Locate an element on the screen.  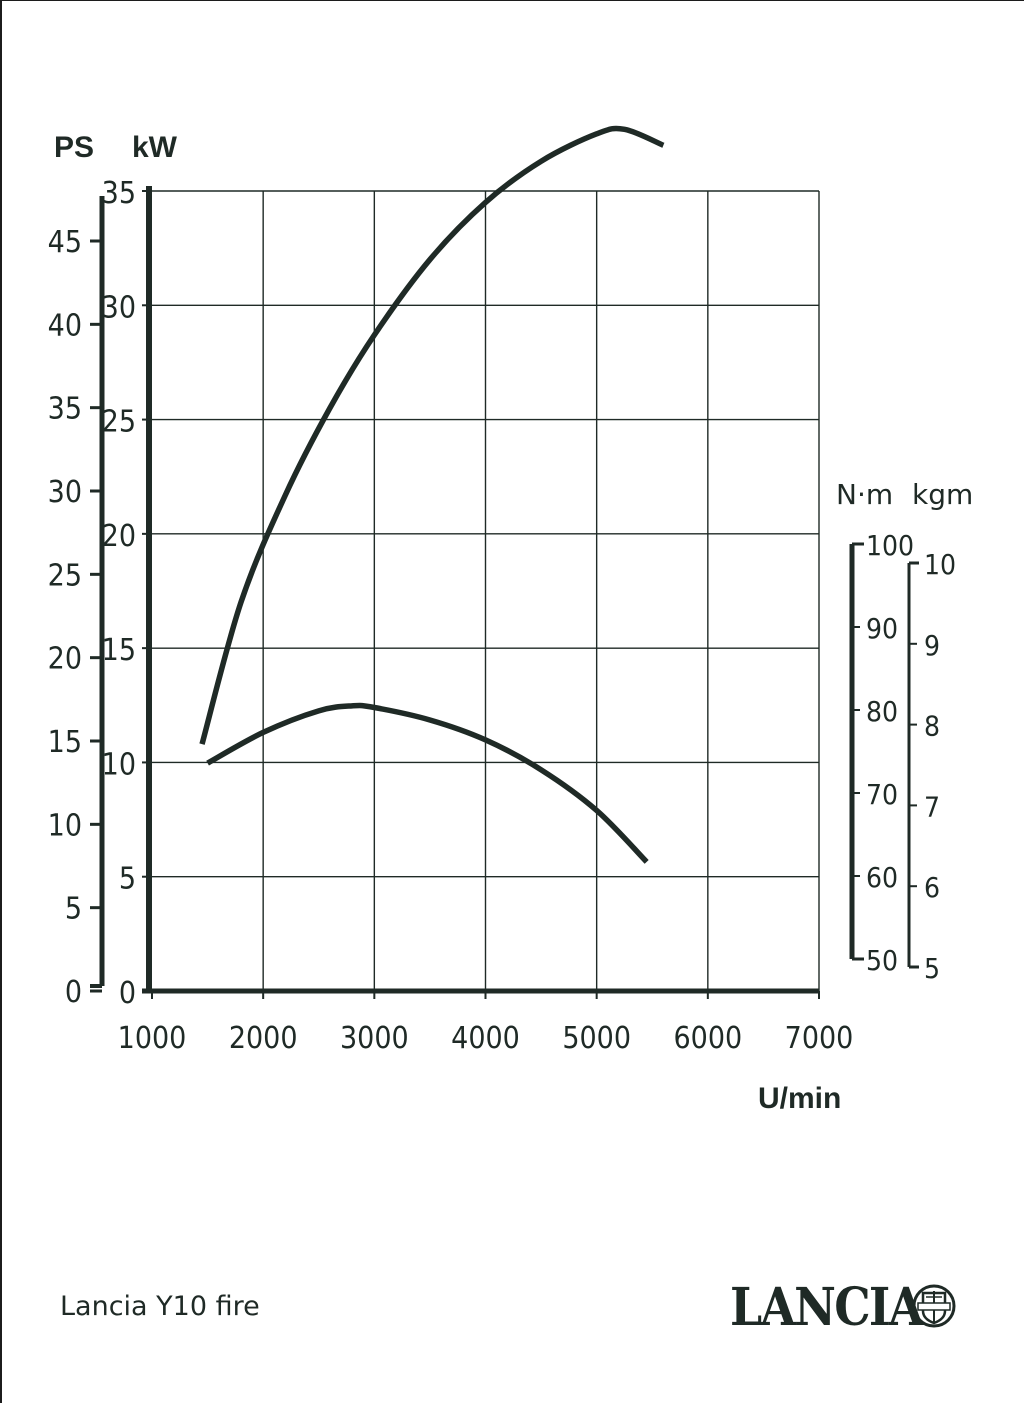
x-tick-label: 5000 is located at coordinates (596, 1038).